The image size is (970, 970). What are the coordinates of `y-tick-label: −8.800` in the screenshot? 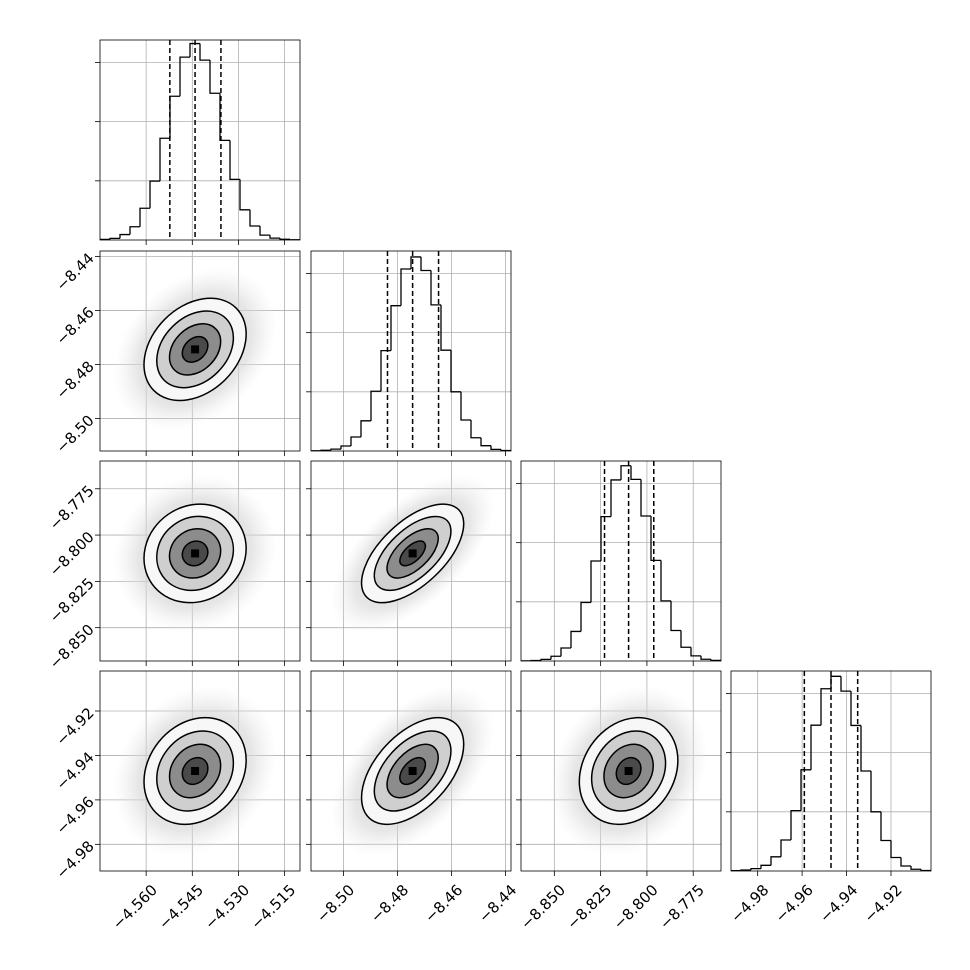 It's located at (72, 554).